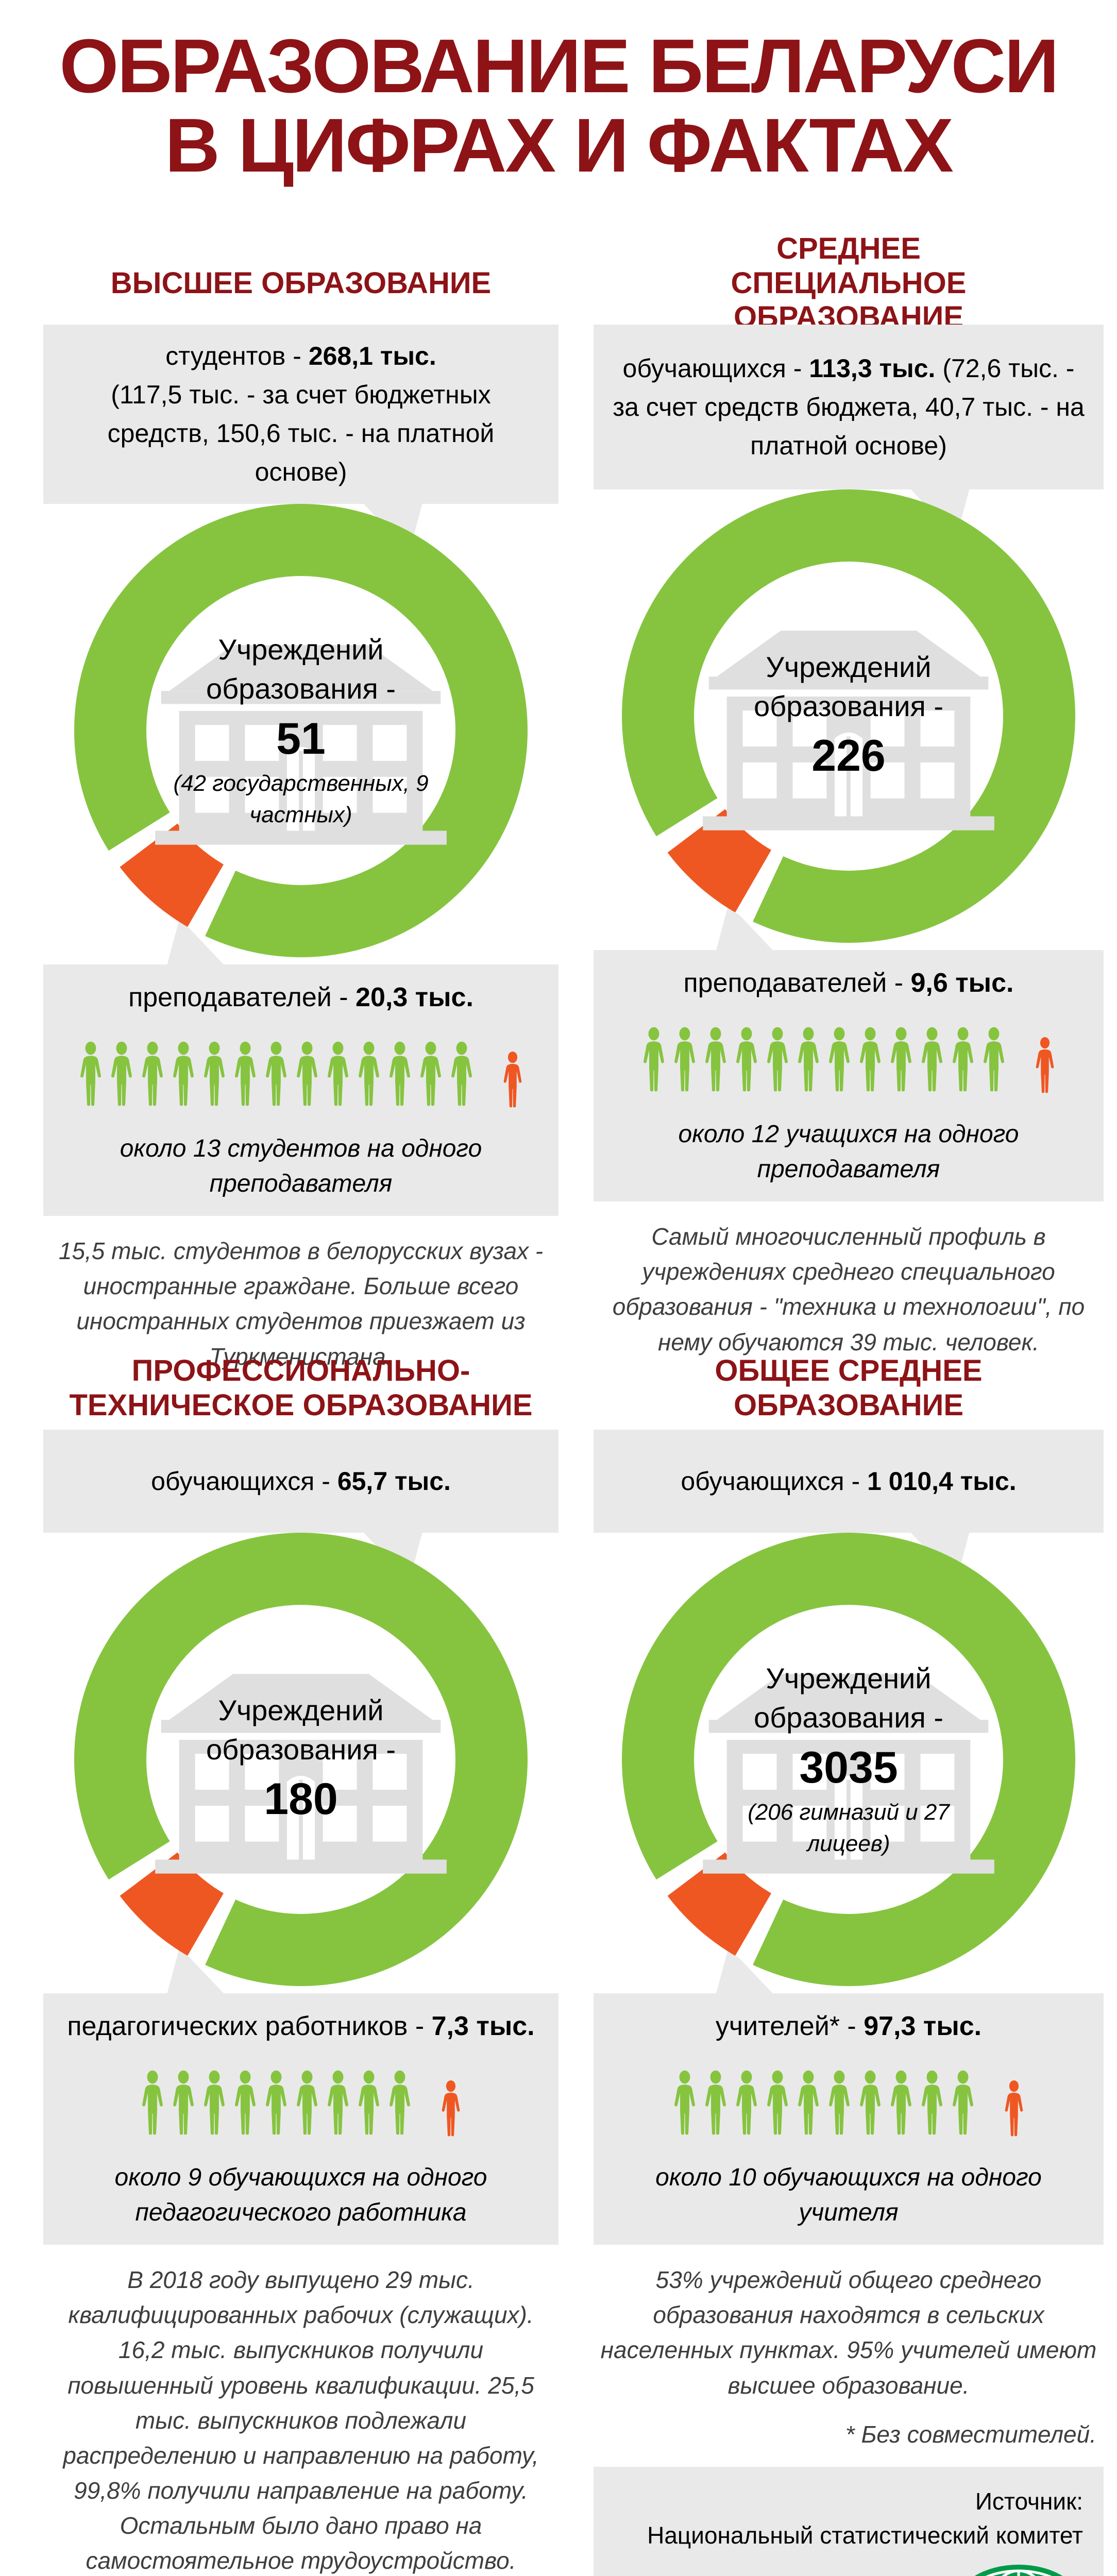 The height and width of the screenshot is (2576, 1117). What do you see at coordinates (301, 1799) in the screenshot?
I see `donut-center-value: 180` at bounding box center [301, 1799].